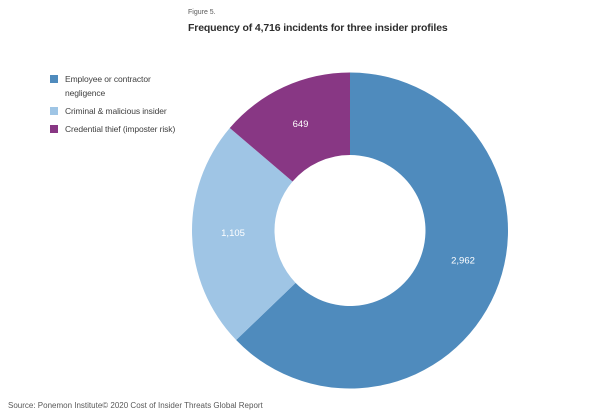 This screenshot has width=600, height=420. Describe the element at coordinates (289, 127) in the screenshot. I see `donut-segment-credential-thief-imposter-risk` at that location.